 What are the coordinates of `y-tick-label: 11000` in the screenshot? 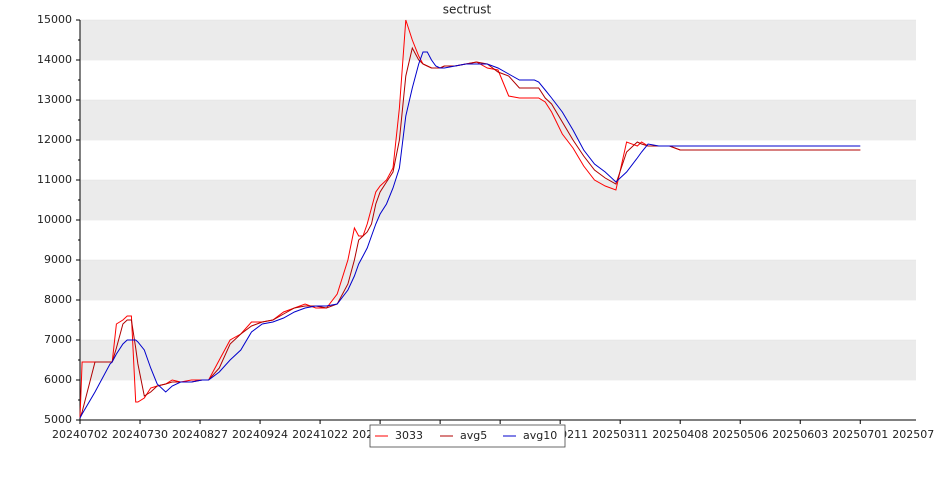 It's located at (54, 179).